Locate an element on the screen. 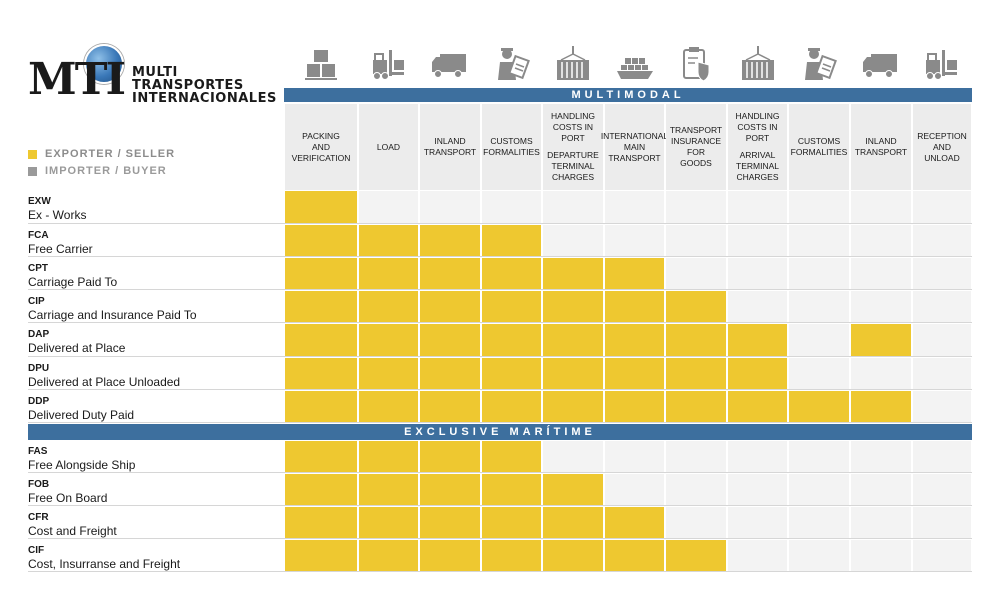  column-header-line: VERIFICATION is located at coordinates (321, 157).